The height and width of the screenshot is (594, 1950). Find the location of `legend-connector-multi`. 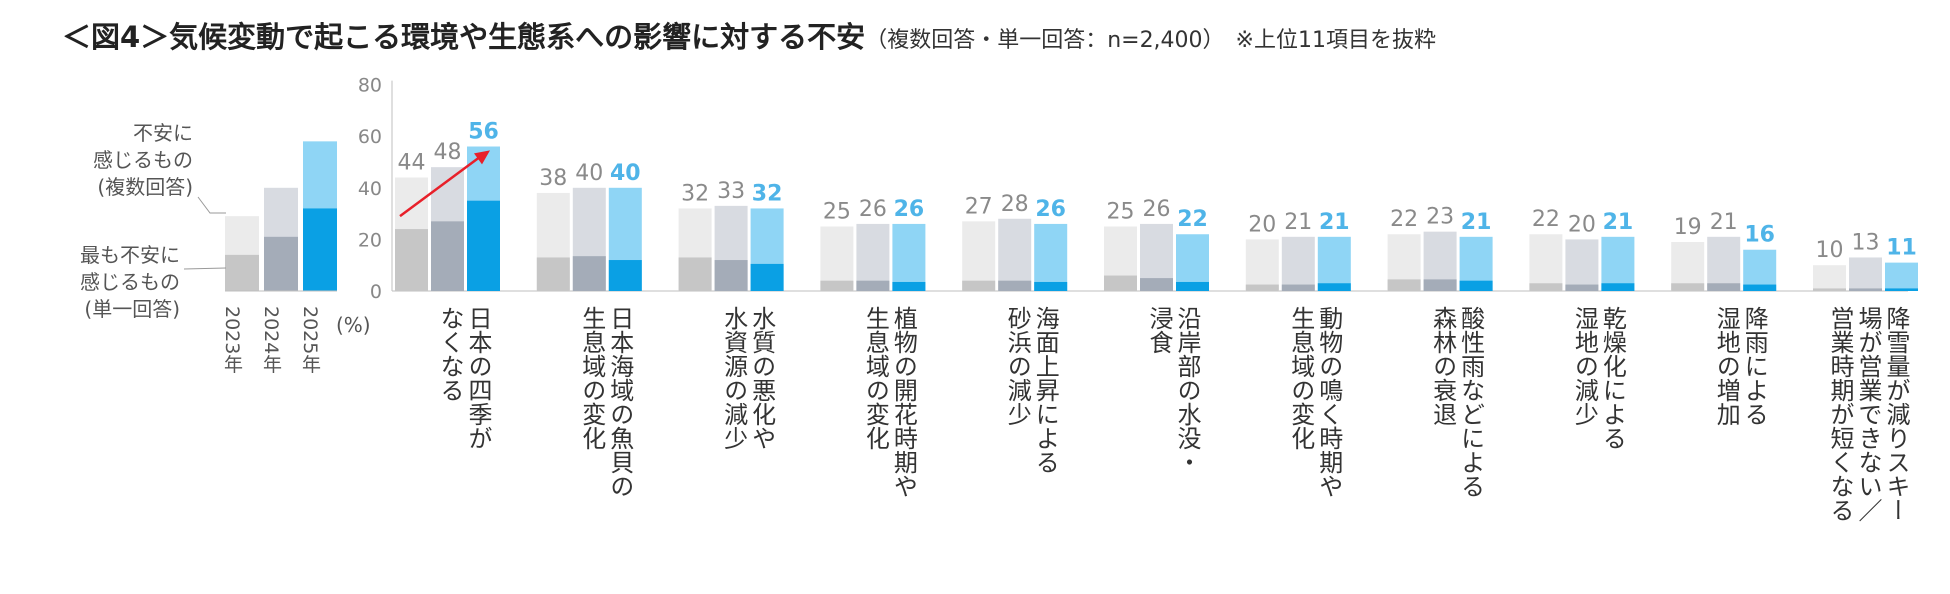

legend-connector-multi is located at coordinates (211, 205).